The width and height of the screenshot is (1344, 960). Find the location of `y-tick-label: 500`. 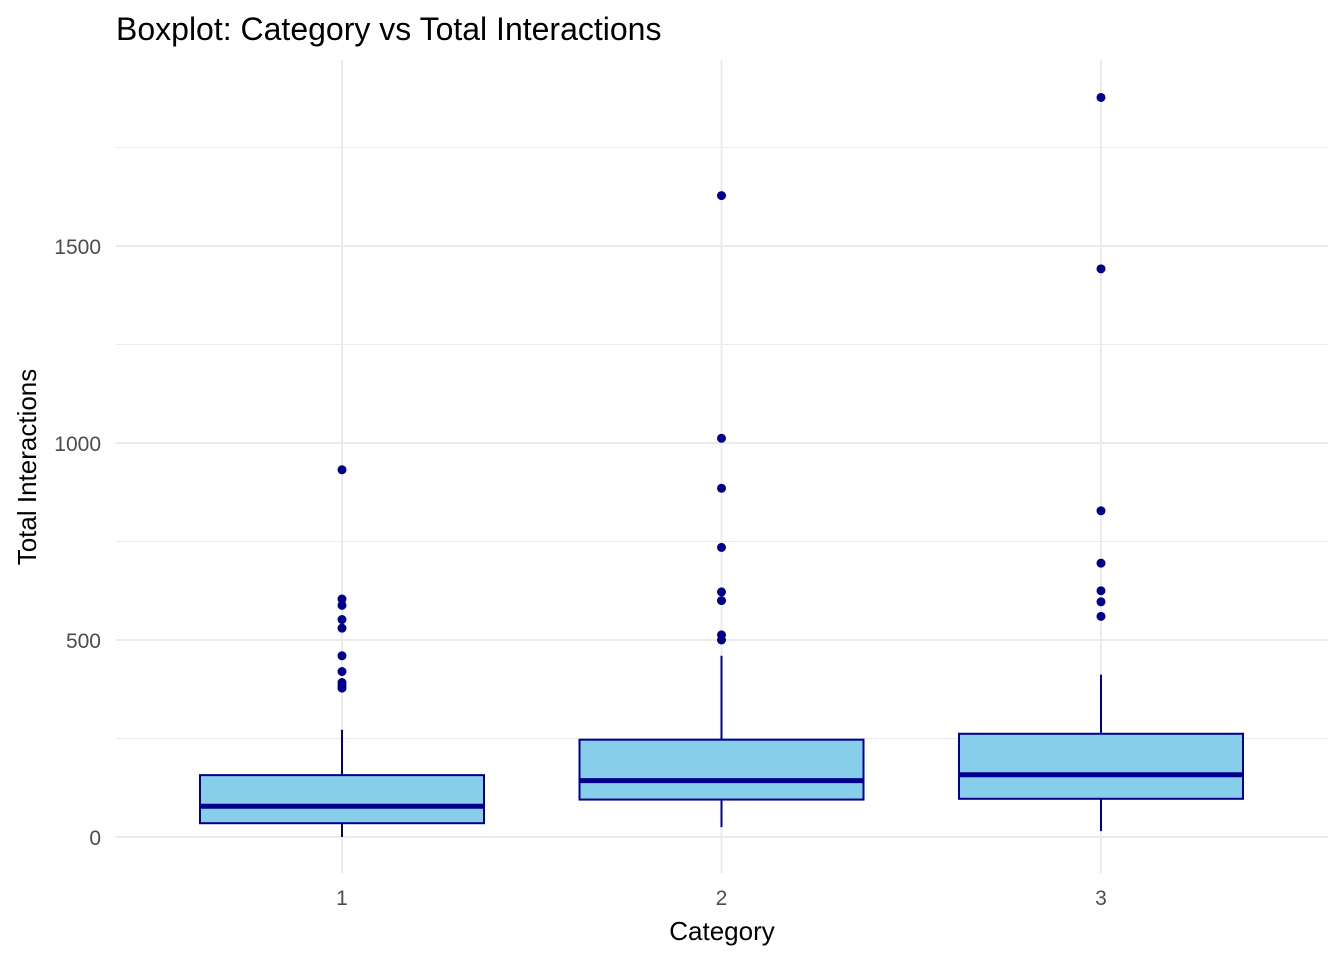

y-tick-label: 500 is located at coordinates (83, 641).